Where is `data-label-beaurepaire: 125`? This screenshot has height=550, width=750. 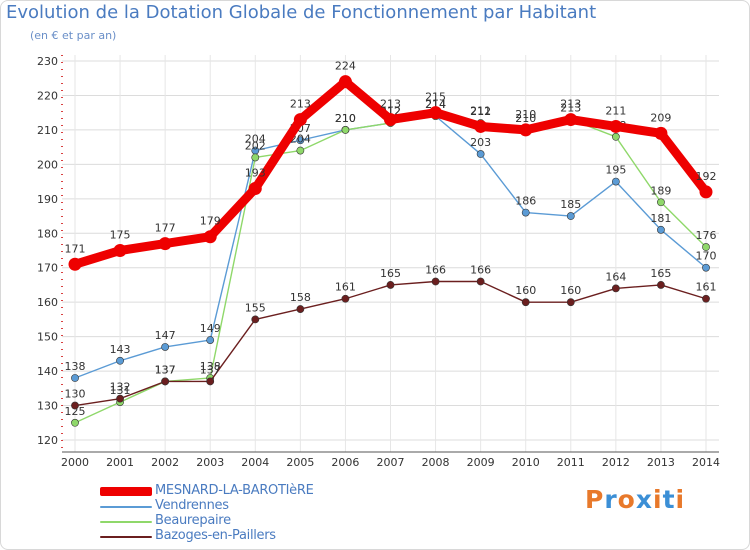
data-label-beaurepaire: 125 is located at coordinates (75, 411).